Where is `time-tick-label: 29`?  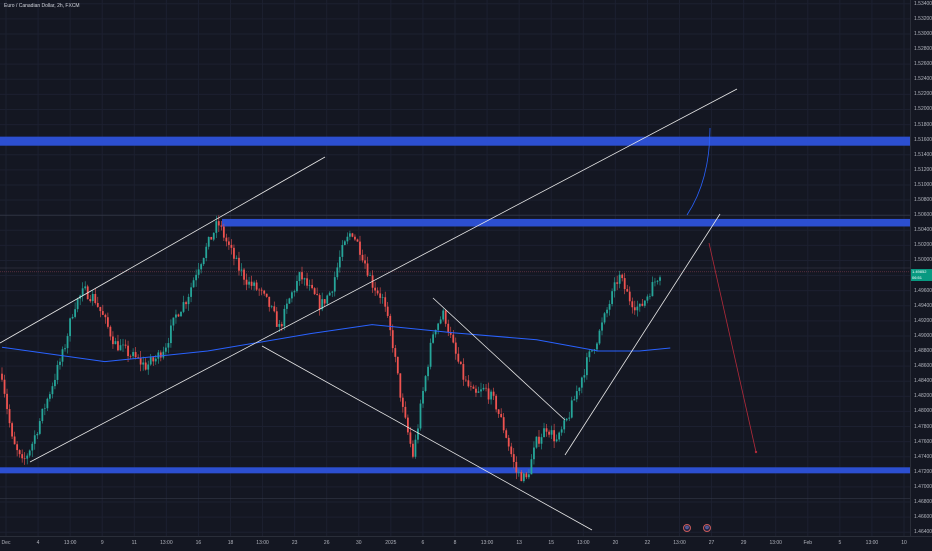
time-tick-label: 29 is located at coordinates (743, 543).